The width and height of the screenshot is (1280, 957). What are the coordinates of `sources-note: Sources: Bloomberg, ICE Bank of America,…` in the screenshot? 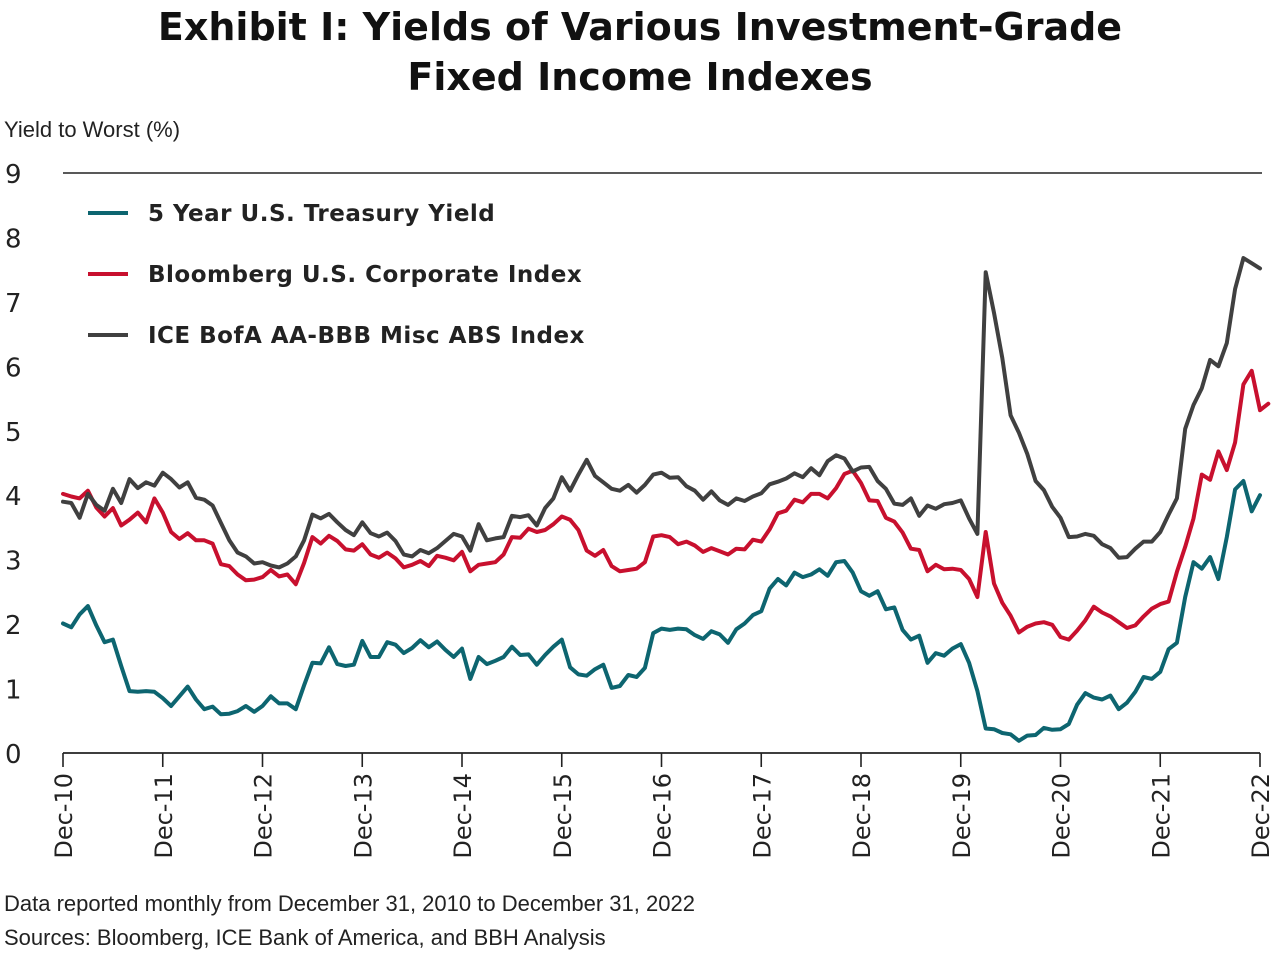 It's located at (305, 937).